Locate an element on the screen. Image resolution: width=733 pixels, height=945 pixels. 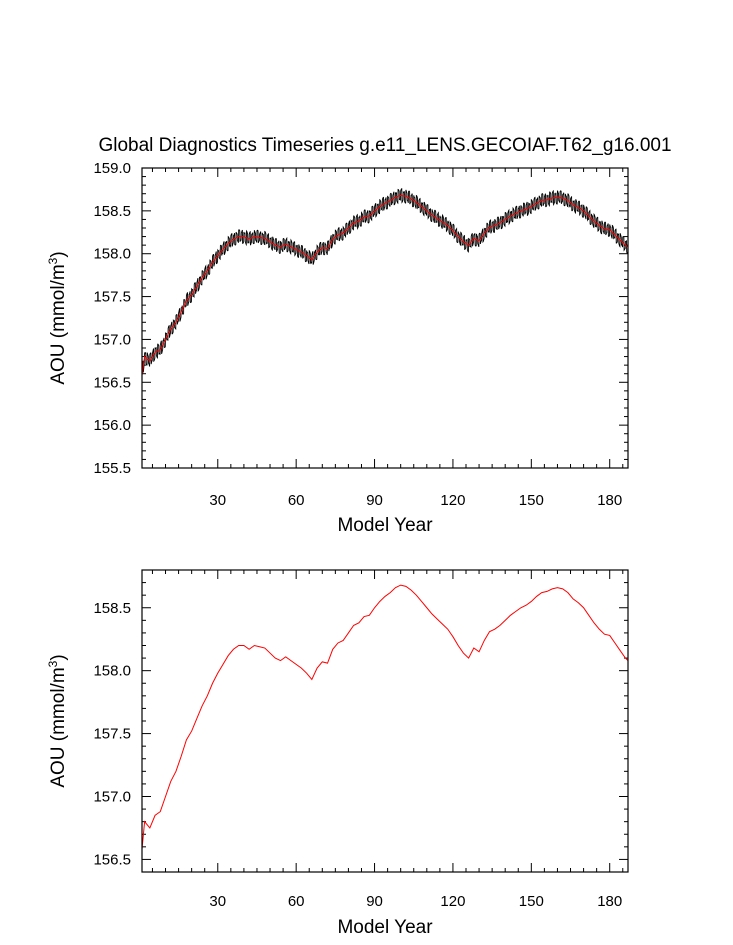
series-annual-mean-line is located at coordinates (385, 285).